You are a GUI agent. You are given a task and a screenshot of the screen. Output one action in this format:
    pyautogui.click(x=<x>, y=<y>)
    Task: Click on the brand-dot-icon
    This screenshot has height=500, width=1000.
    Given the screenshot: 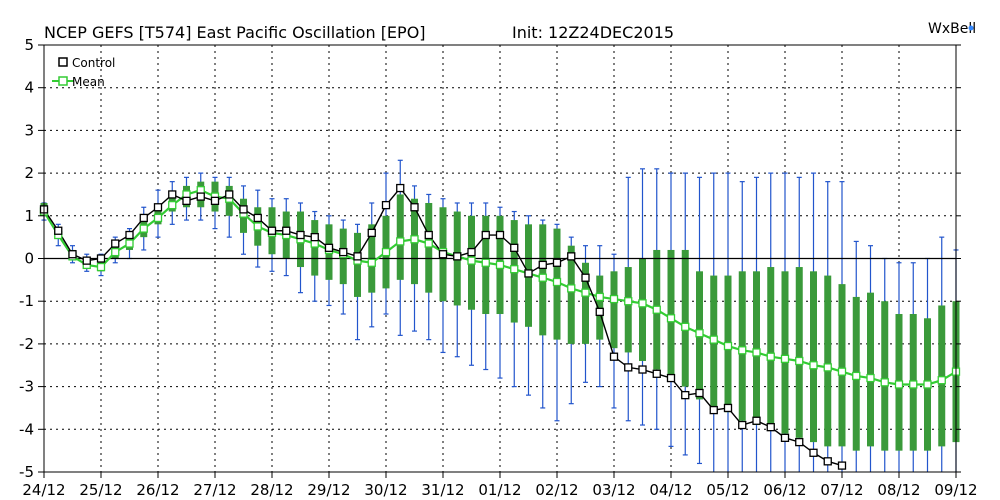 What is the action you would take?
    pyautogui.click(x=971, y=28)
    